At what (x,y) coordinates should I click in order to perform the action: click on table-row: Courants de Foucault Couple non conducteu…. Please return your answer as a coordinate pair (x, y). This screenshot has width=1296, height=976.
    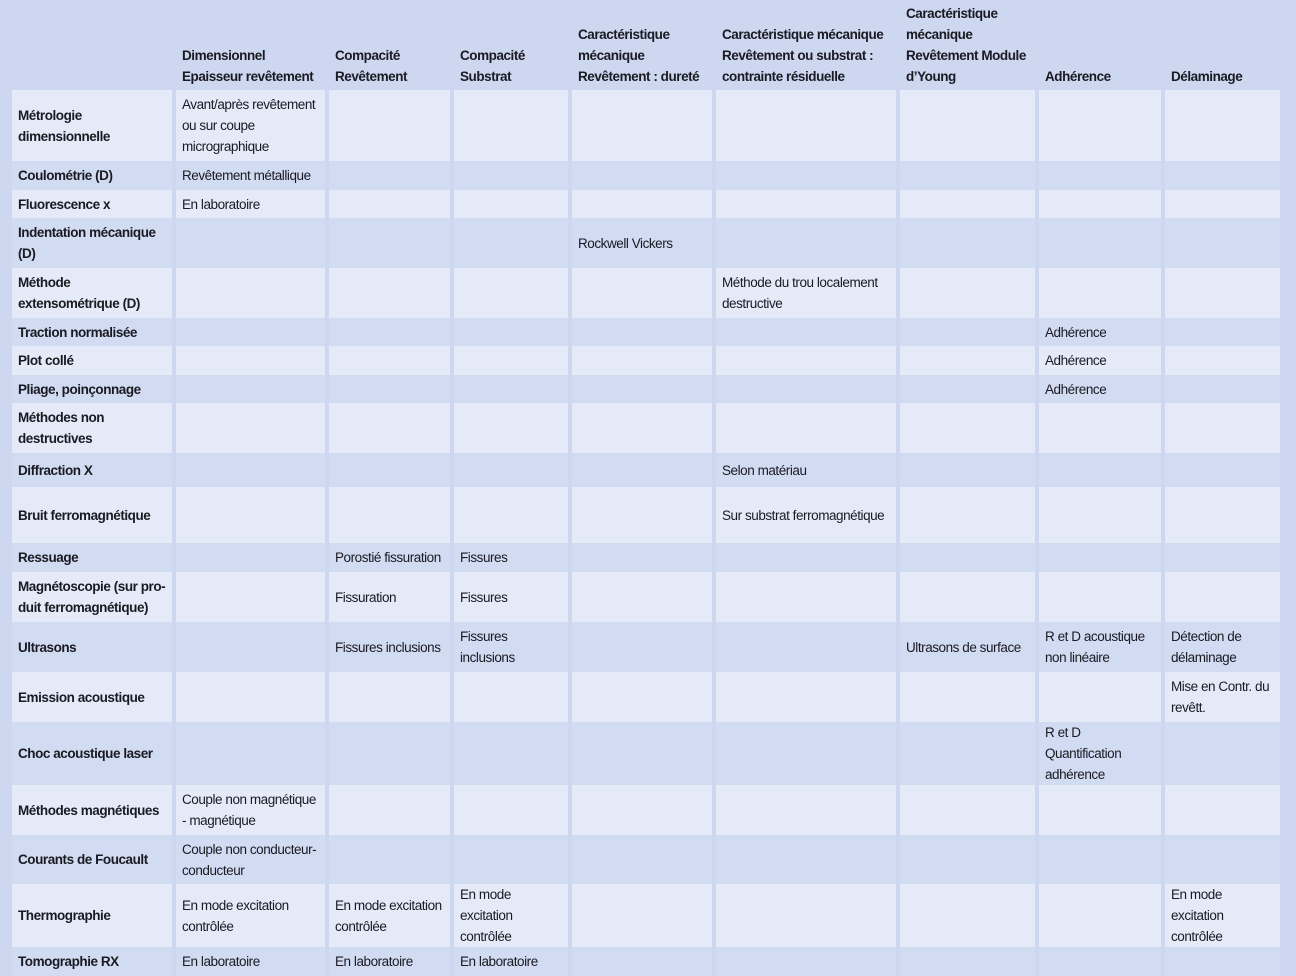
    Looking at the image, I should click on (646, 859).